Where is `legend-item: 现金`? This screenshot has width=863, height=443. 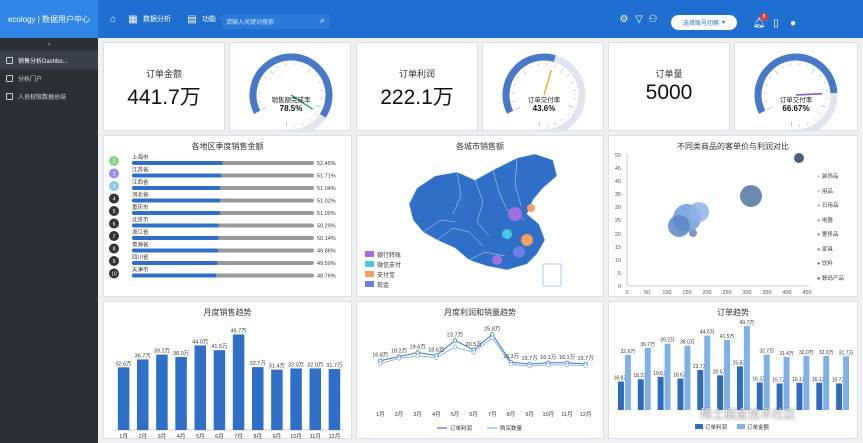
legend-item: 现金 is located at coordinates (383, 286).